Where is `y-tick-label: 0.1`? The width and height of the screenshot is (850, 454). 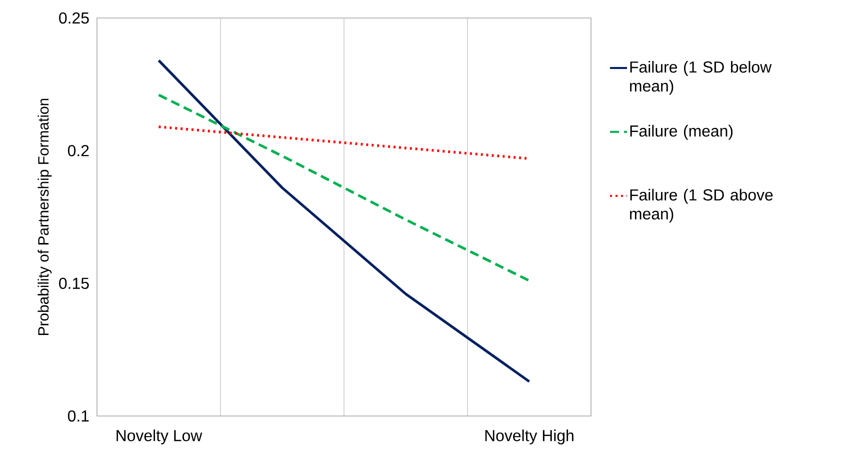
y-tick-label: 0.1 is located at coordinates (78, 416).